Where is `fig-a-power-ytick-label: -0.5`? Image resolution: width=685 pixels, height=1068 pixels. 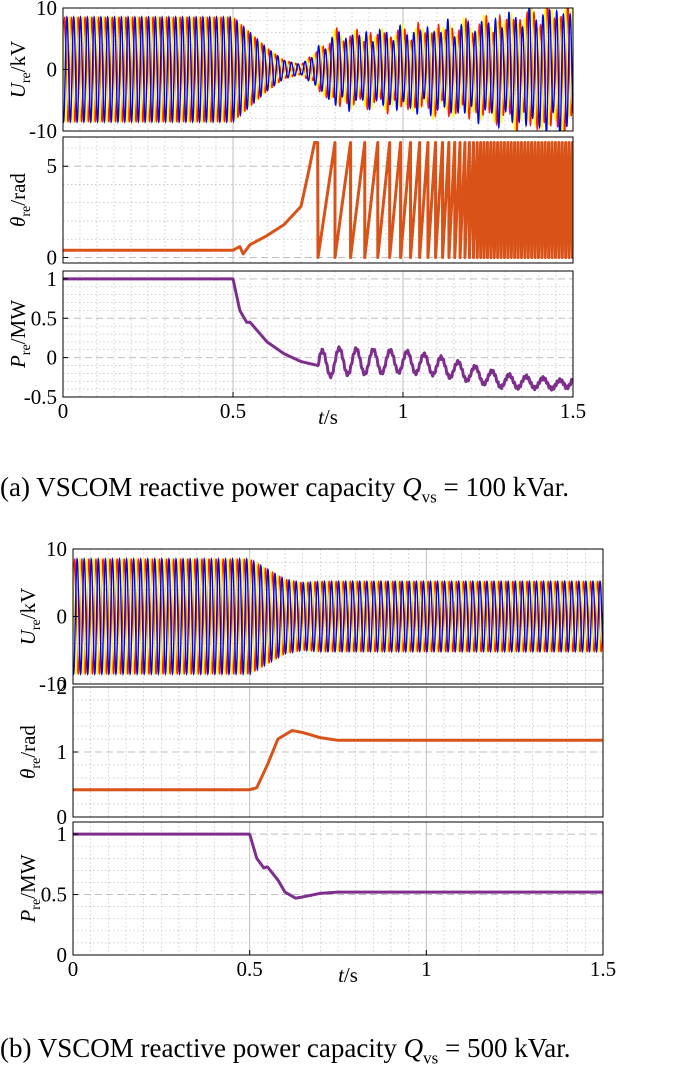 fig-a-power-ytick-label: -0.5 is located at coordinates (40, 397).